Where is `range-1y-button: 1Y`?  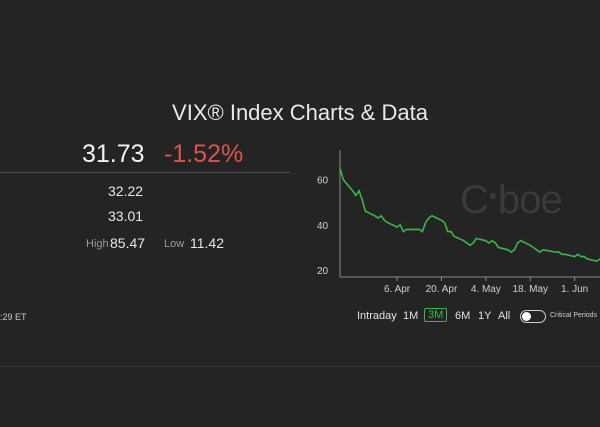
range-1y-button: 1Y is located at coordinates (485, 316).